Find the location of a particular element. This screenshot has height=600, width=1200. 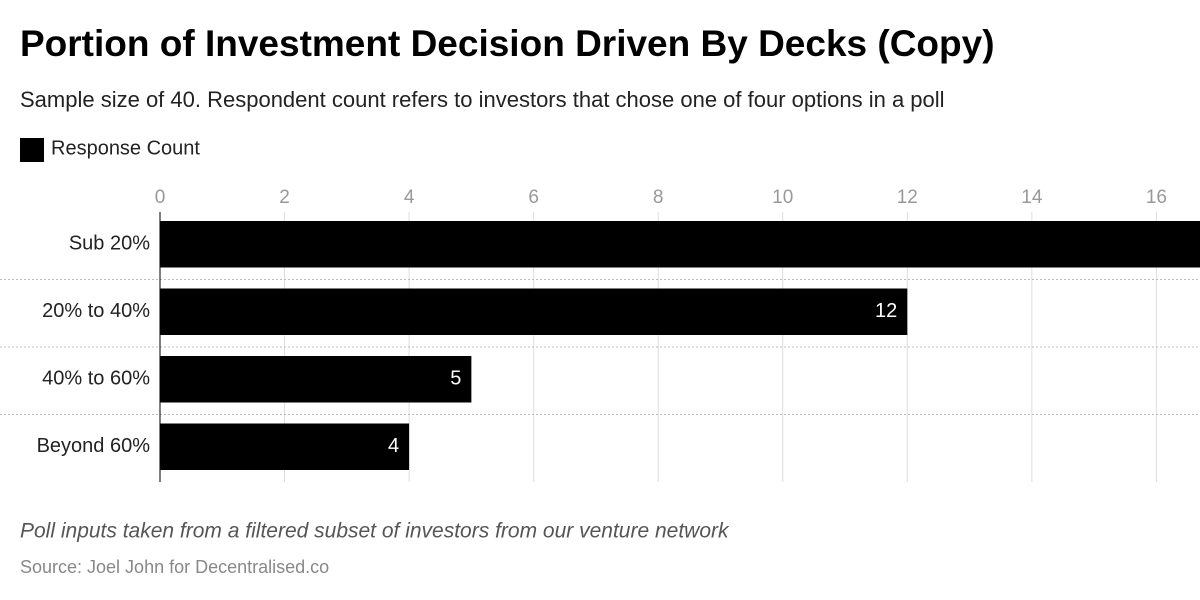

y-tick-label: Beyond 60% is located at coordinates (94, 446).